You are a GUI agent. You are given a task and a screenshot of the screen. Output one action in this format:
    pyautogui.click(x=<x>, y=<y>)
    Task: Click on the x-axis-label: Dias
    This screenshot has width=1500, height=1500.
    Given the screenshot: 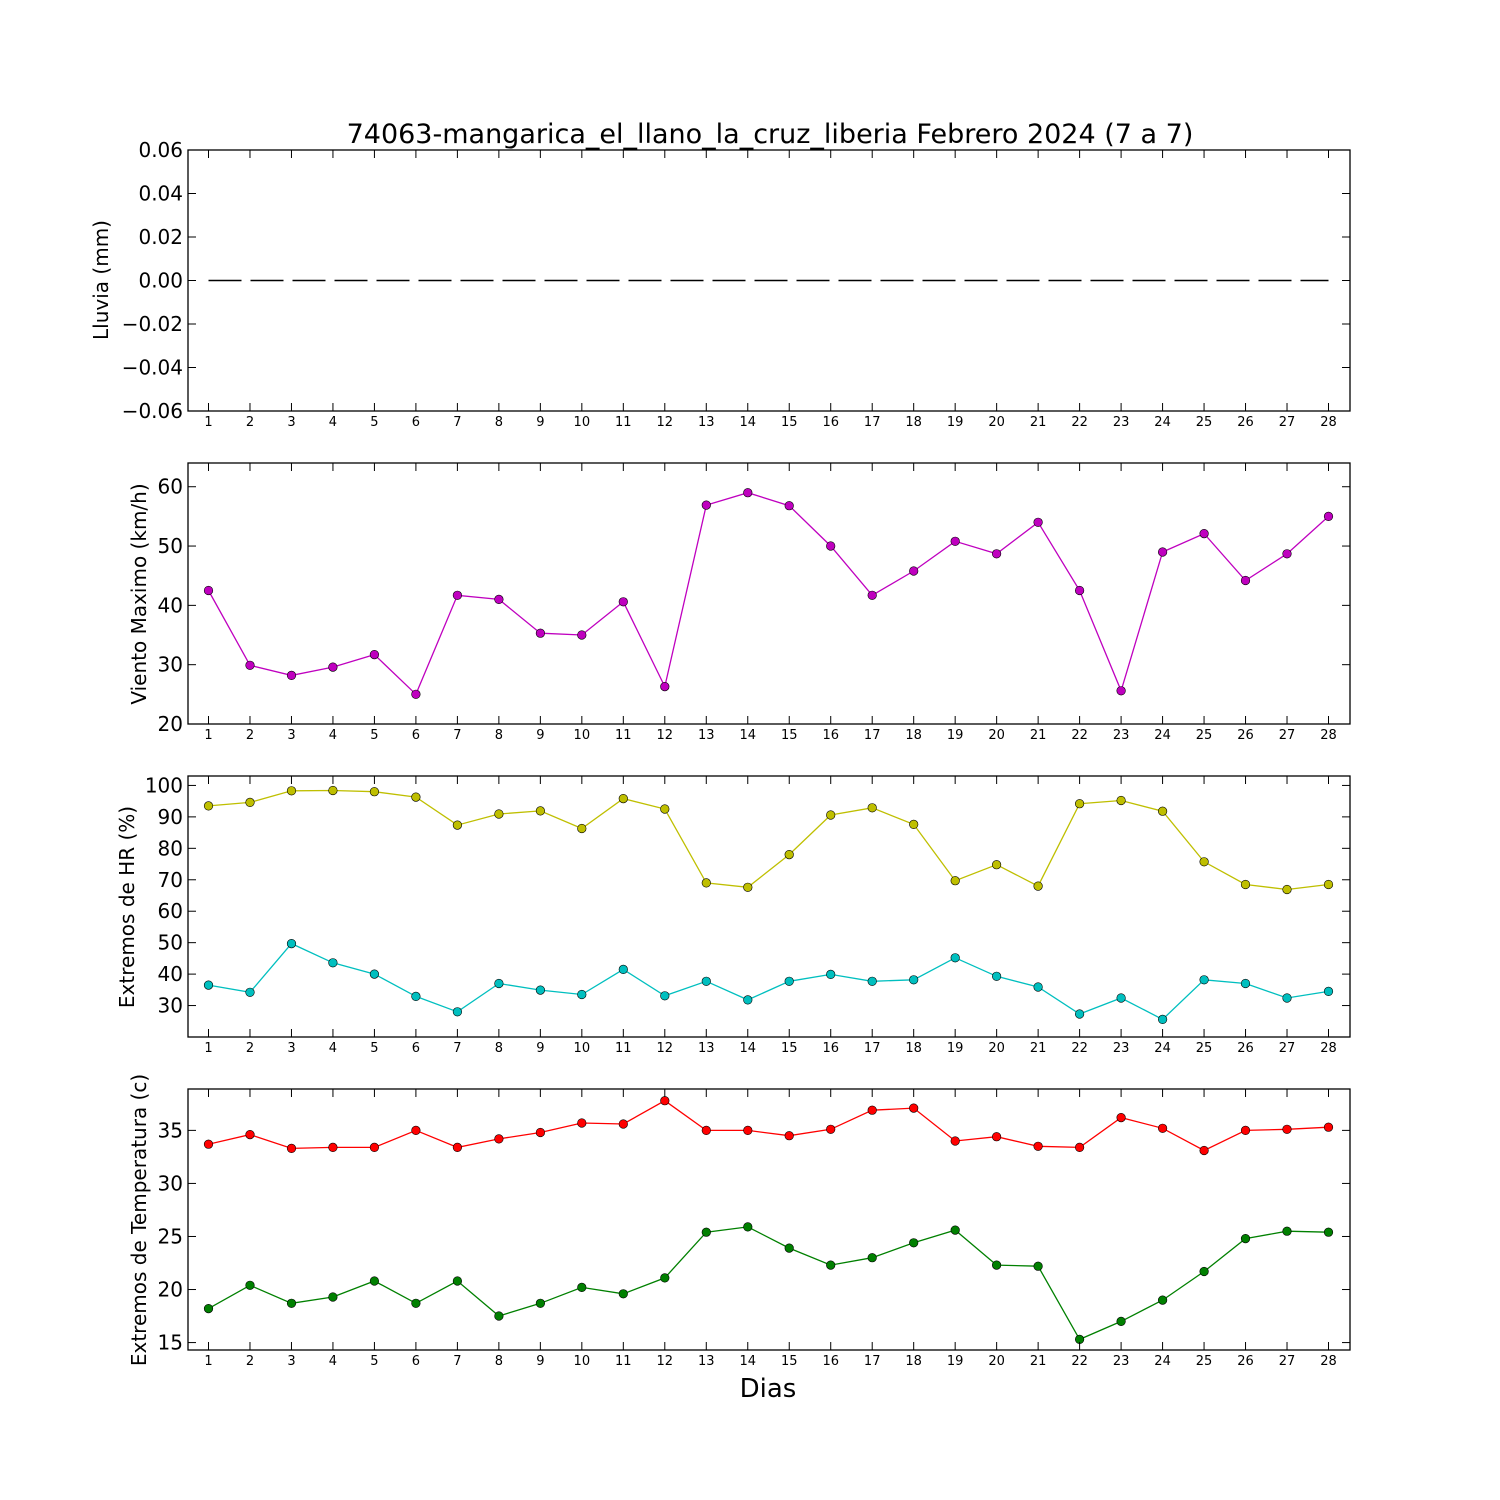 What is the action you would take?
    pyautogui.click(x=768, y=1389)
    